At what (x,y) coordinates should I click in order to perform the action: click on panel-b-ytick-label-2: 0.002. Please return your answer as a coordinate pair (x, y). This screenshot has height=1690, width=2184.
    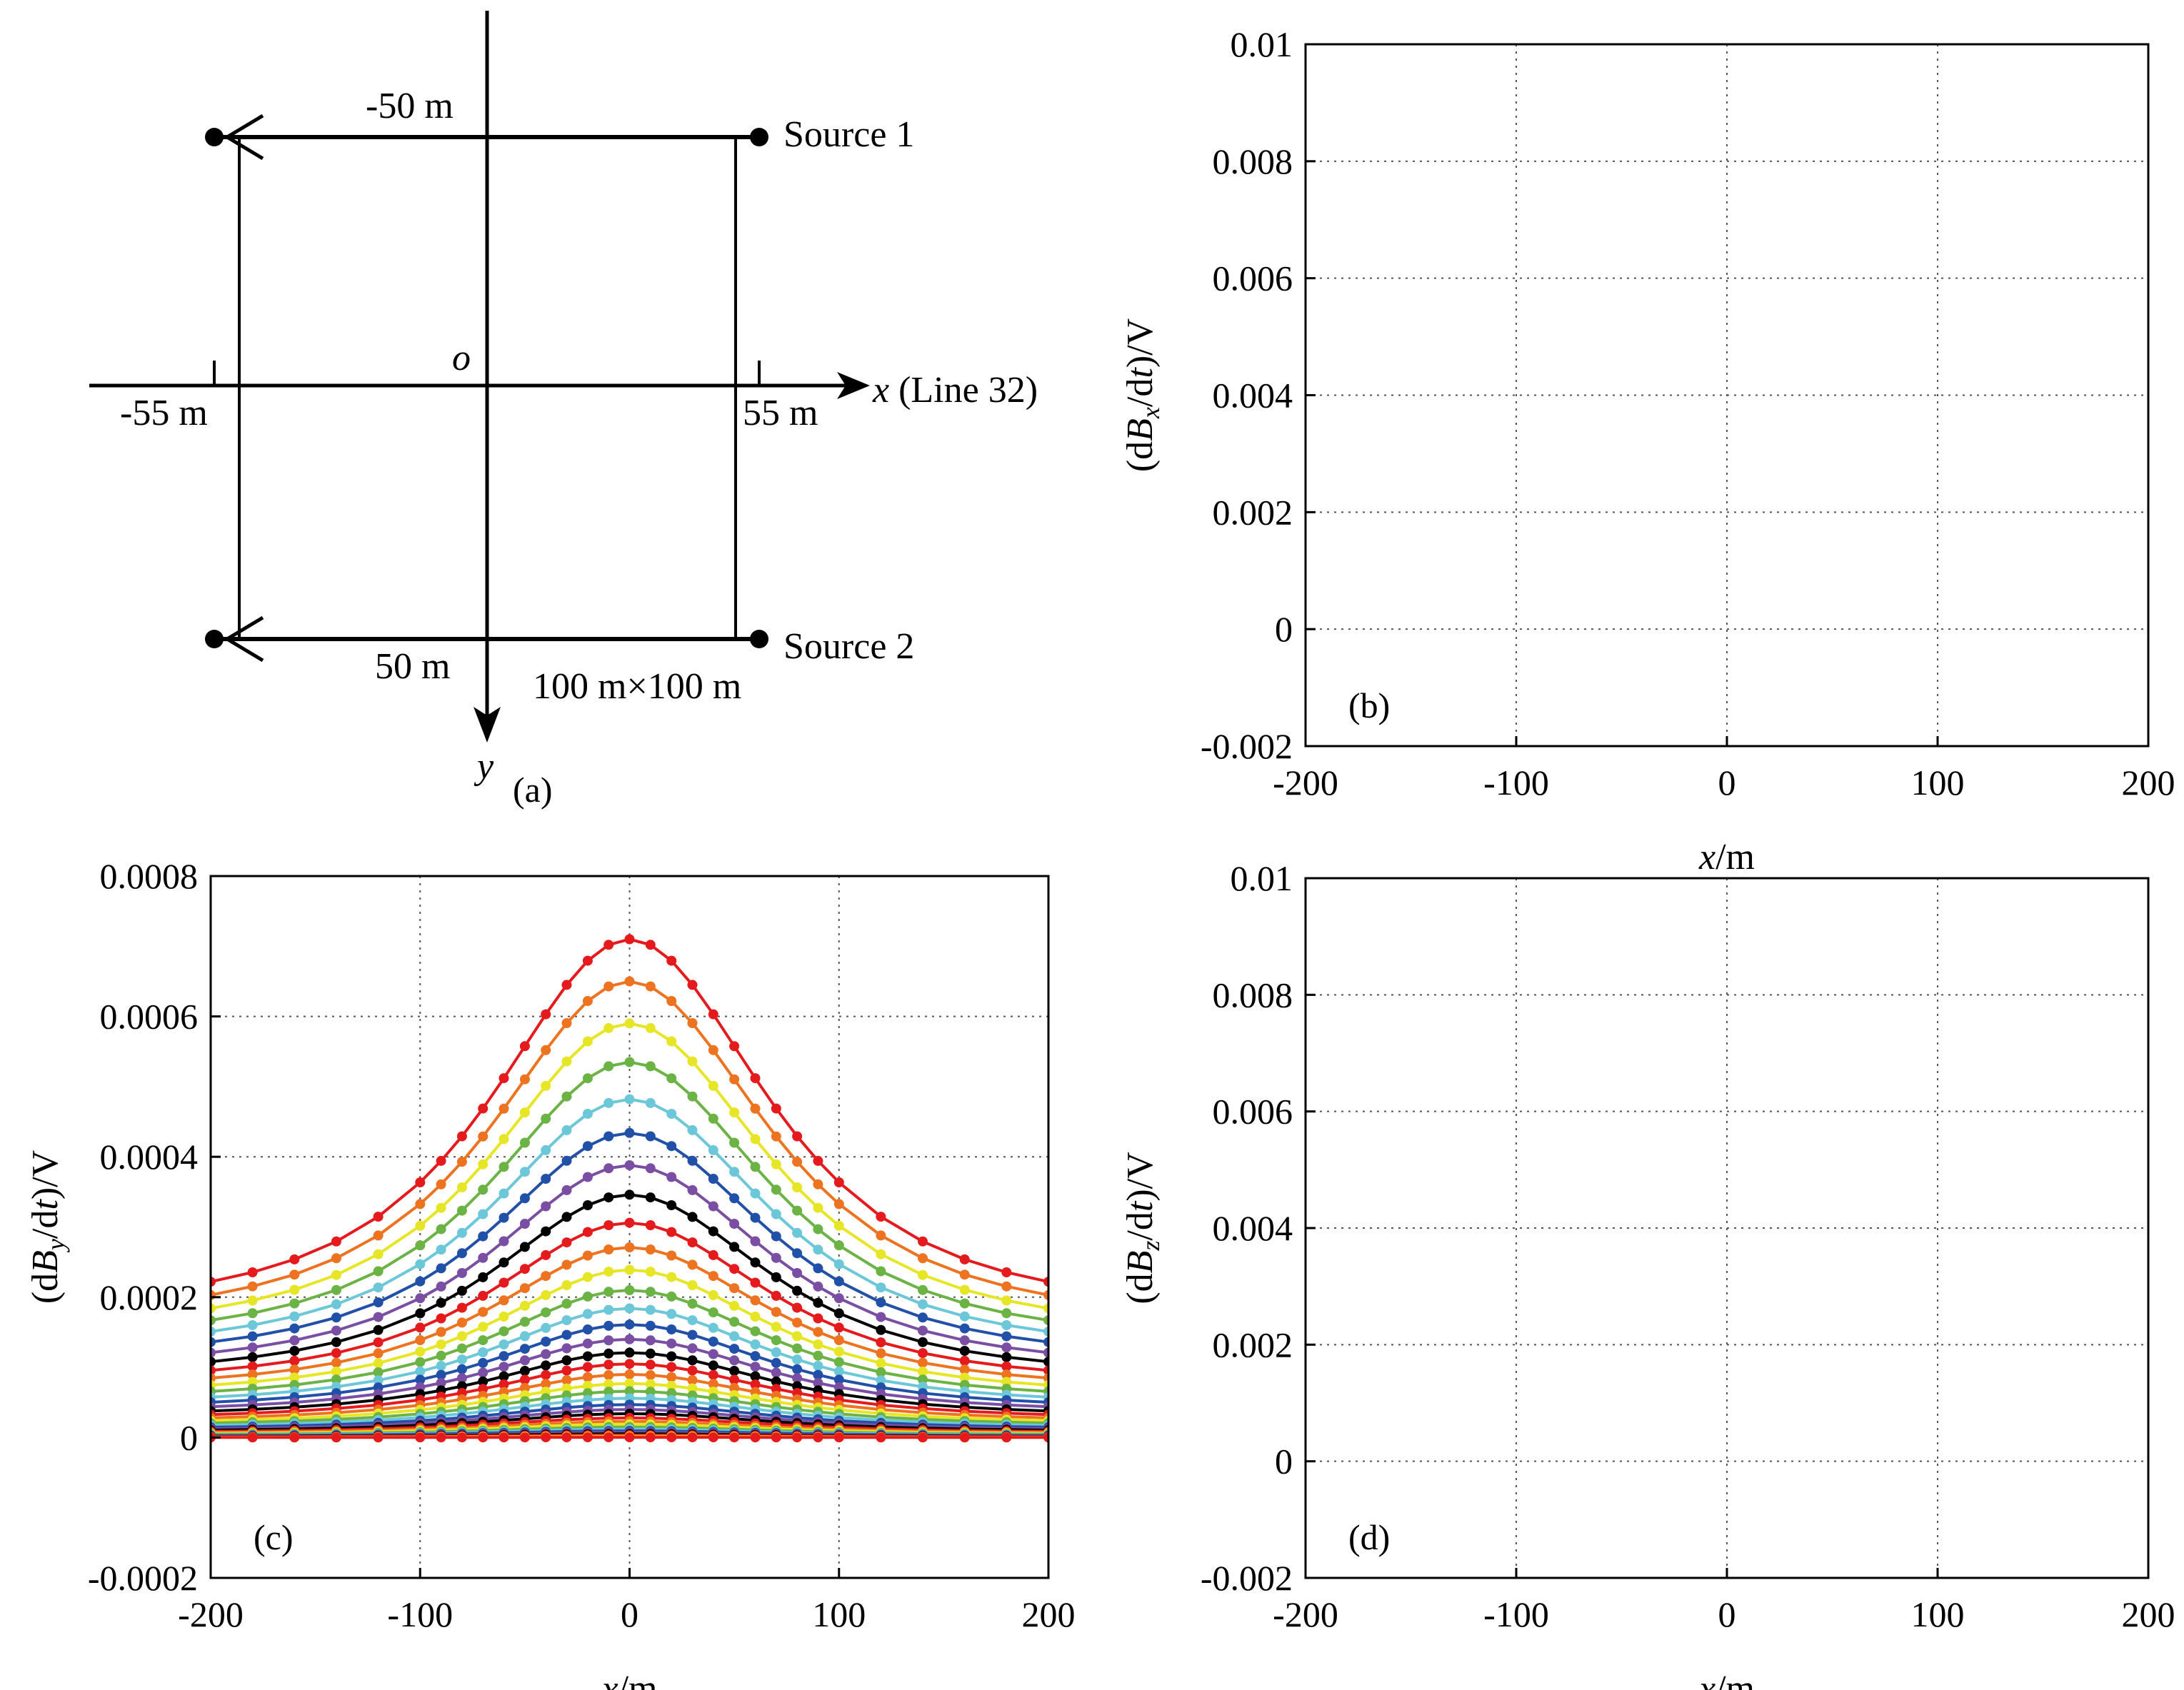
    Looking at the image, I should click on (1253, 512).